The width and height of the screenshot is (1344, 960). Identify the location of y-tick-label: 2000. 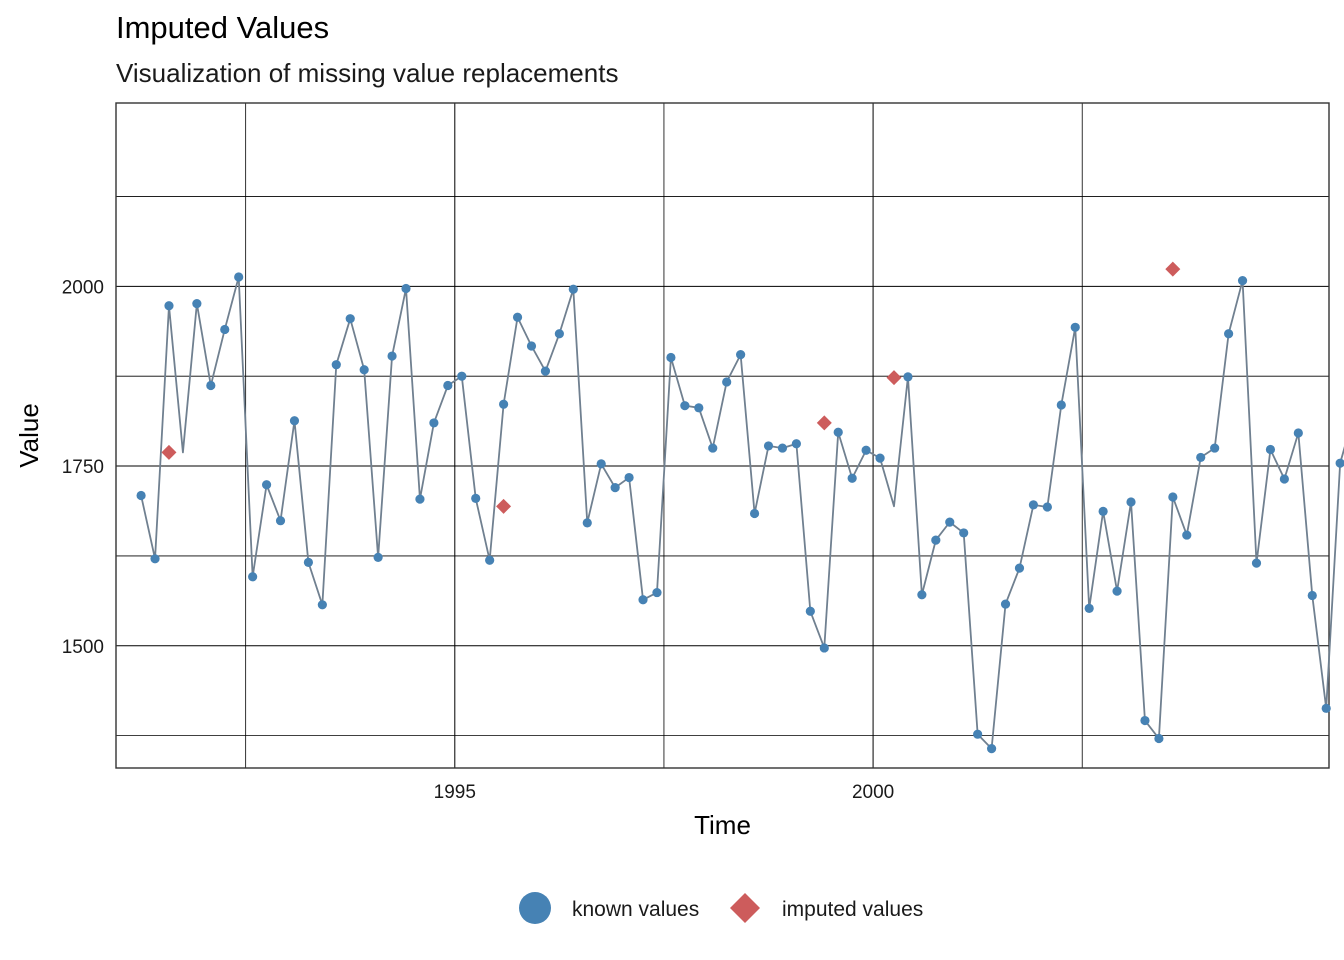
(83, 287).